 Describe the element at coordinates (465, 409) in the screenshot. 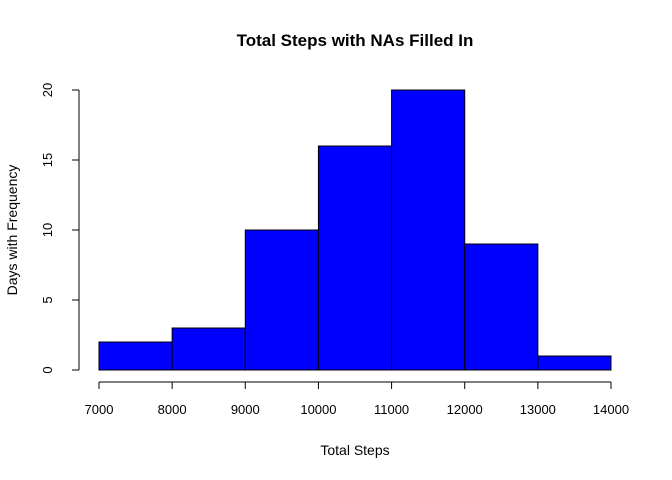

I see `x-tick-label-12000: 12000` at that location.